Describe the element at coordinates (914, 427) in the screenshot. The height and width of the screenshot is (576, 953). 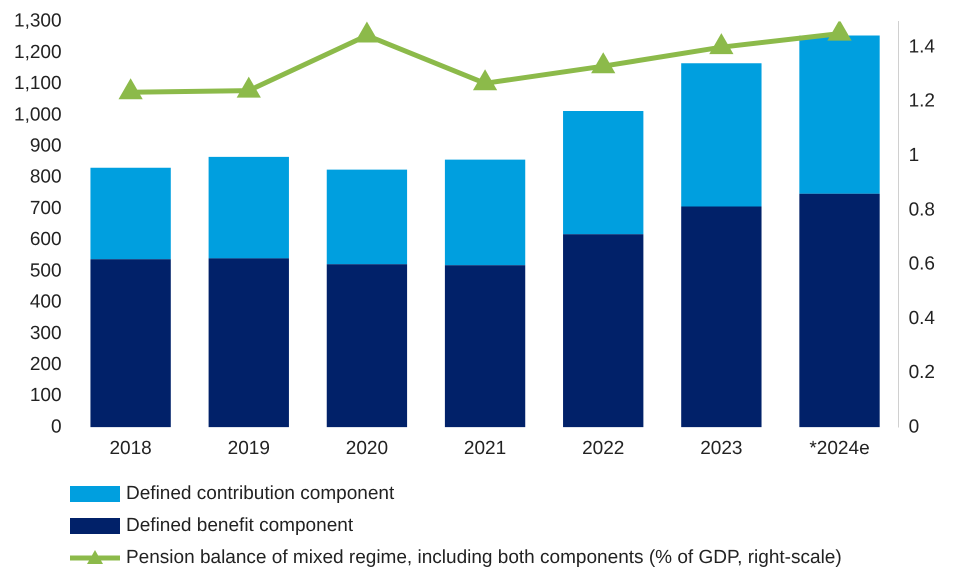
I see `y2-tick-label: 0` at that location.